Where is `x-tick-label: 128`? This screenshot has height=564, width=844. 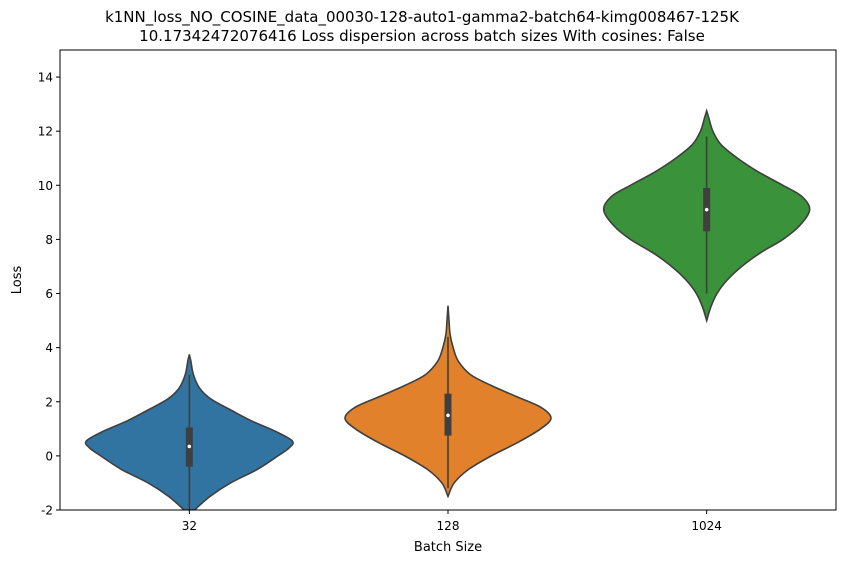
x-tick-label: 128 is located at coordinates (448, 526).